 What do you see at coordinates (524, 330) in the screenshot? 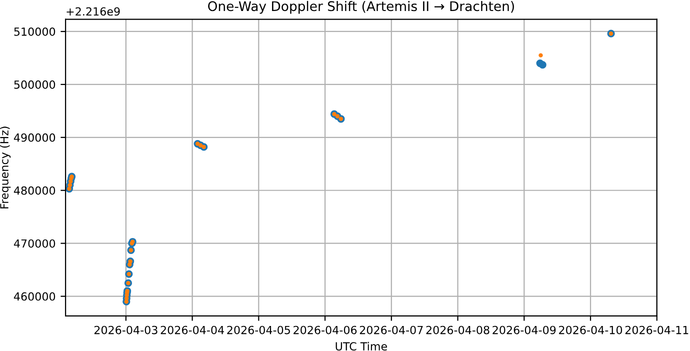
I see `x-tick-label: 2026-04-09` at bounding box center [524, 330].